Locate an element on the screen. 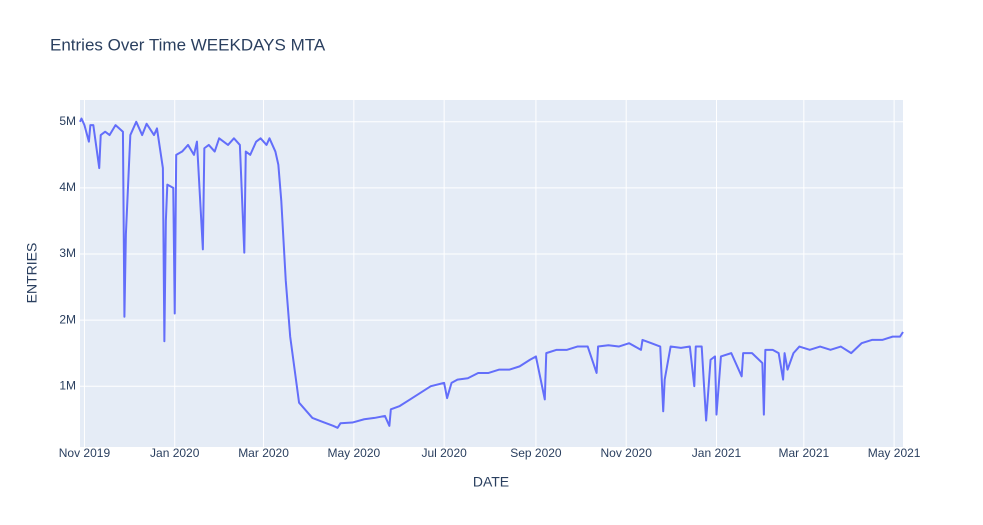  chart-title: Entries Over Time WEEKDAYS MTA is located at coordinates (188, 44).